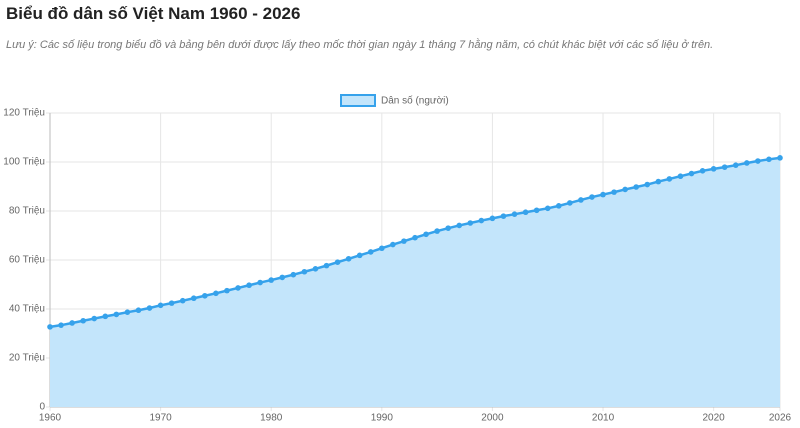 The width and height of the screenshot is (800, 428). What do you see at coordinates (415, 101) in the screenshot?
I see `legend-label: Dân số (người)` at bounding box center [415, 101].